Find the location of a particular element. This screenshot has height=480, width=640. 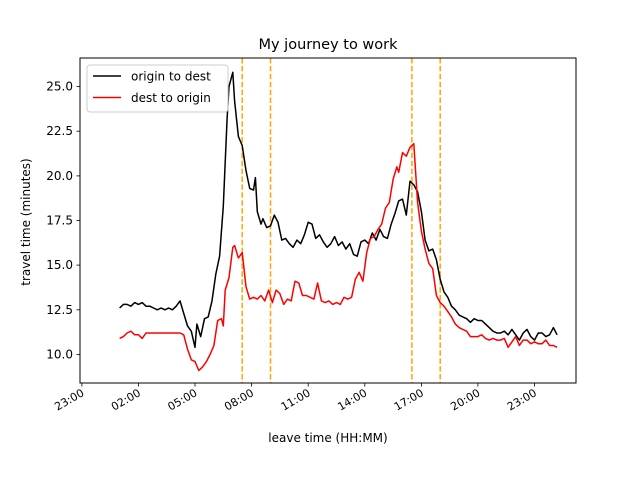

x-tick-label: 14:00 is located at coordinates (352, 399).